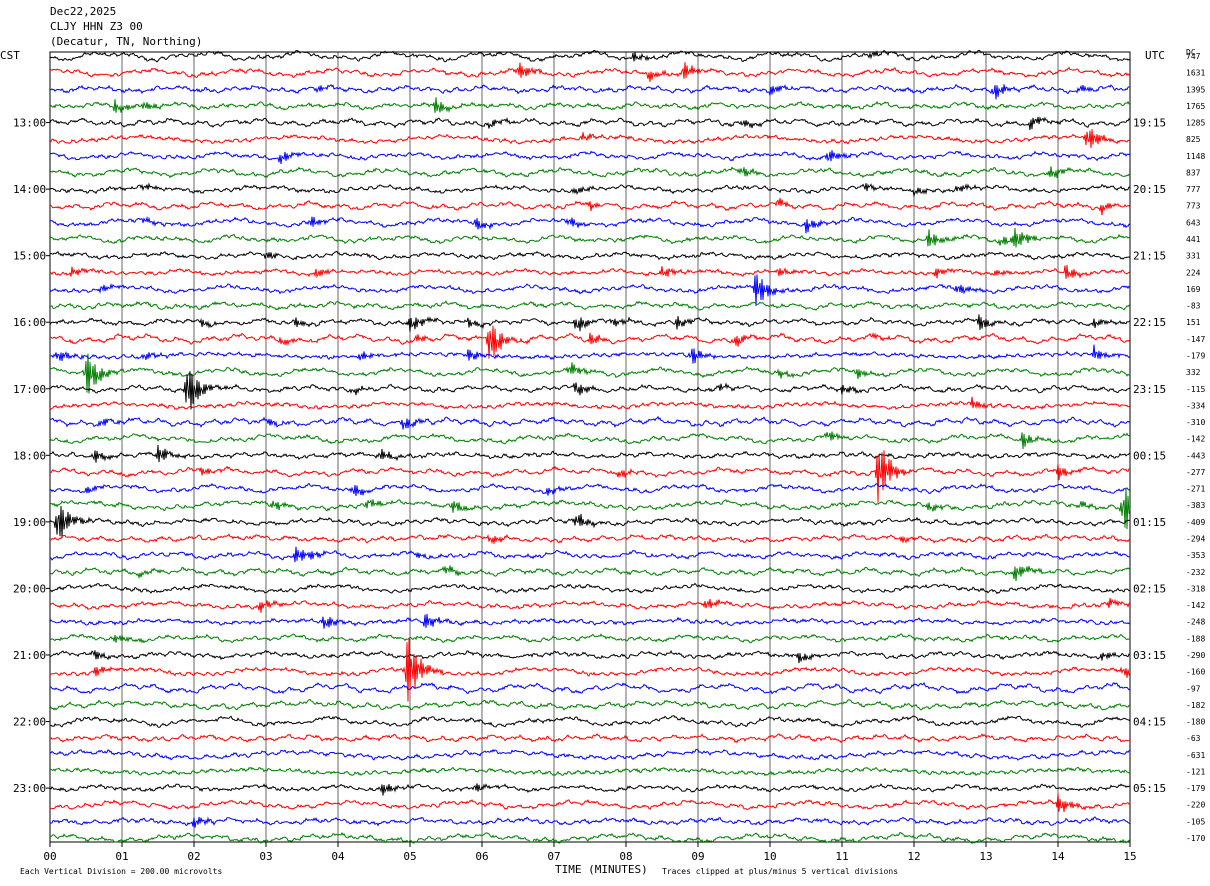 This screenshot has width=1210, height=886. Describe the element at coordinates (1195, 455) in the screenshot. I see `dc-offset-label: -443` at that location.